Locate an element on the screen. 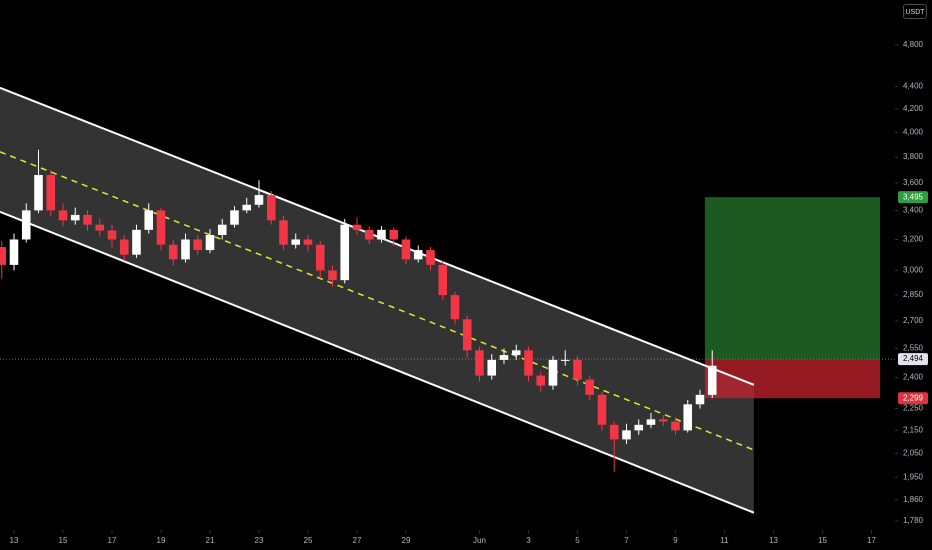 The image size is (932, 550). stop-tag-label: 2,299 is located at coordinates (913, 397).